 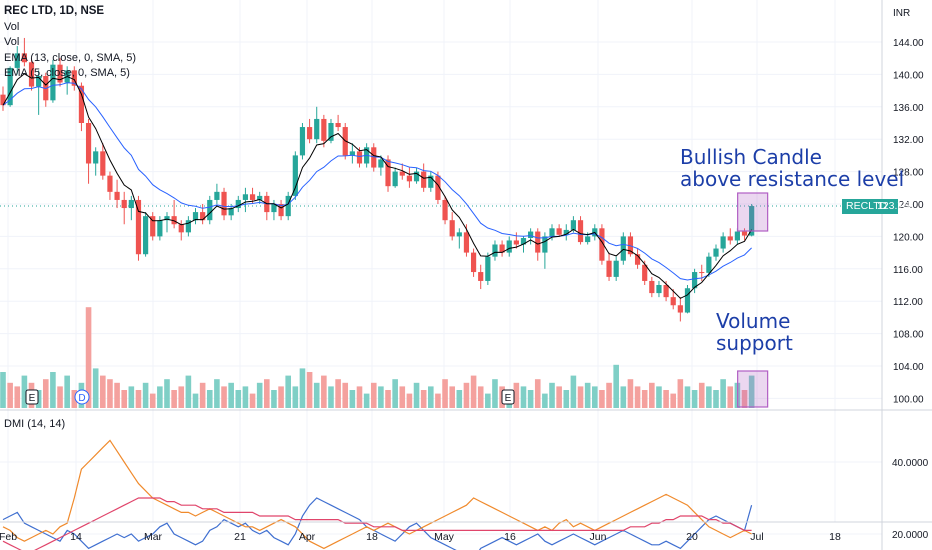 What do you see at coordinates (792, 168) in the screenshot?
I see `bullish-candle-annotation: Bullish Candle above resistance level` at bounding box center [792, 168].